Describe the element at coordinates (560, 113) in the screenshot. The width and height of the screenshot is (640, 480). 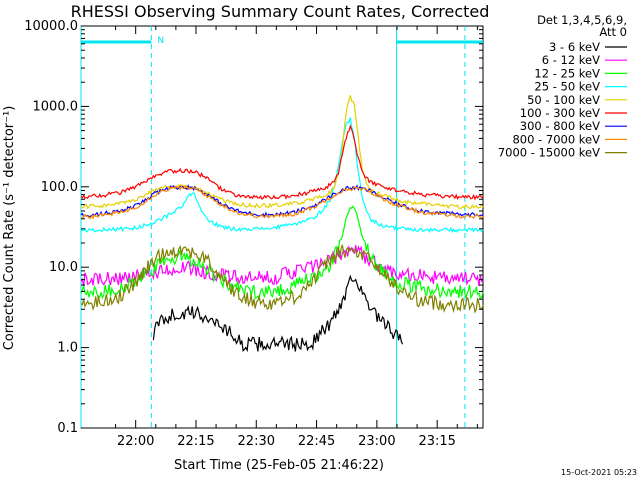
I see `legend-entry: 100 - 300 keV` at that location.